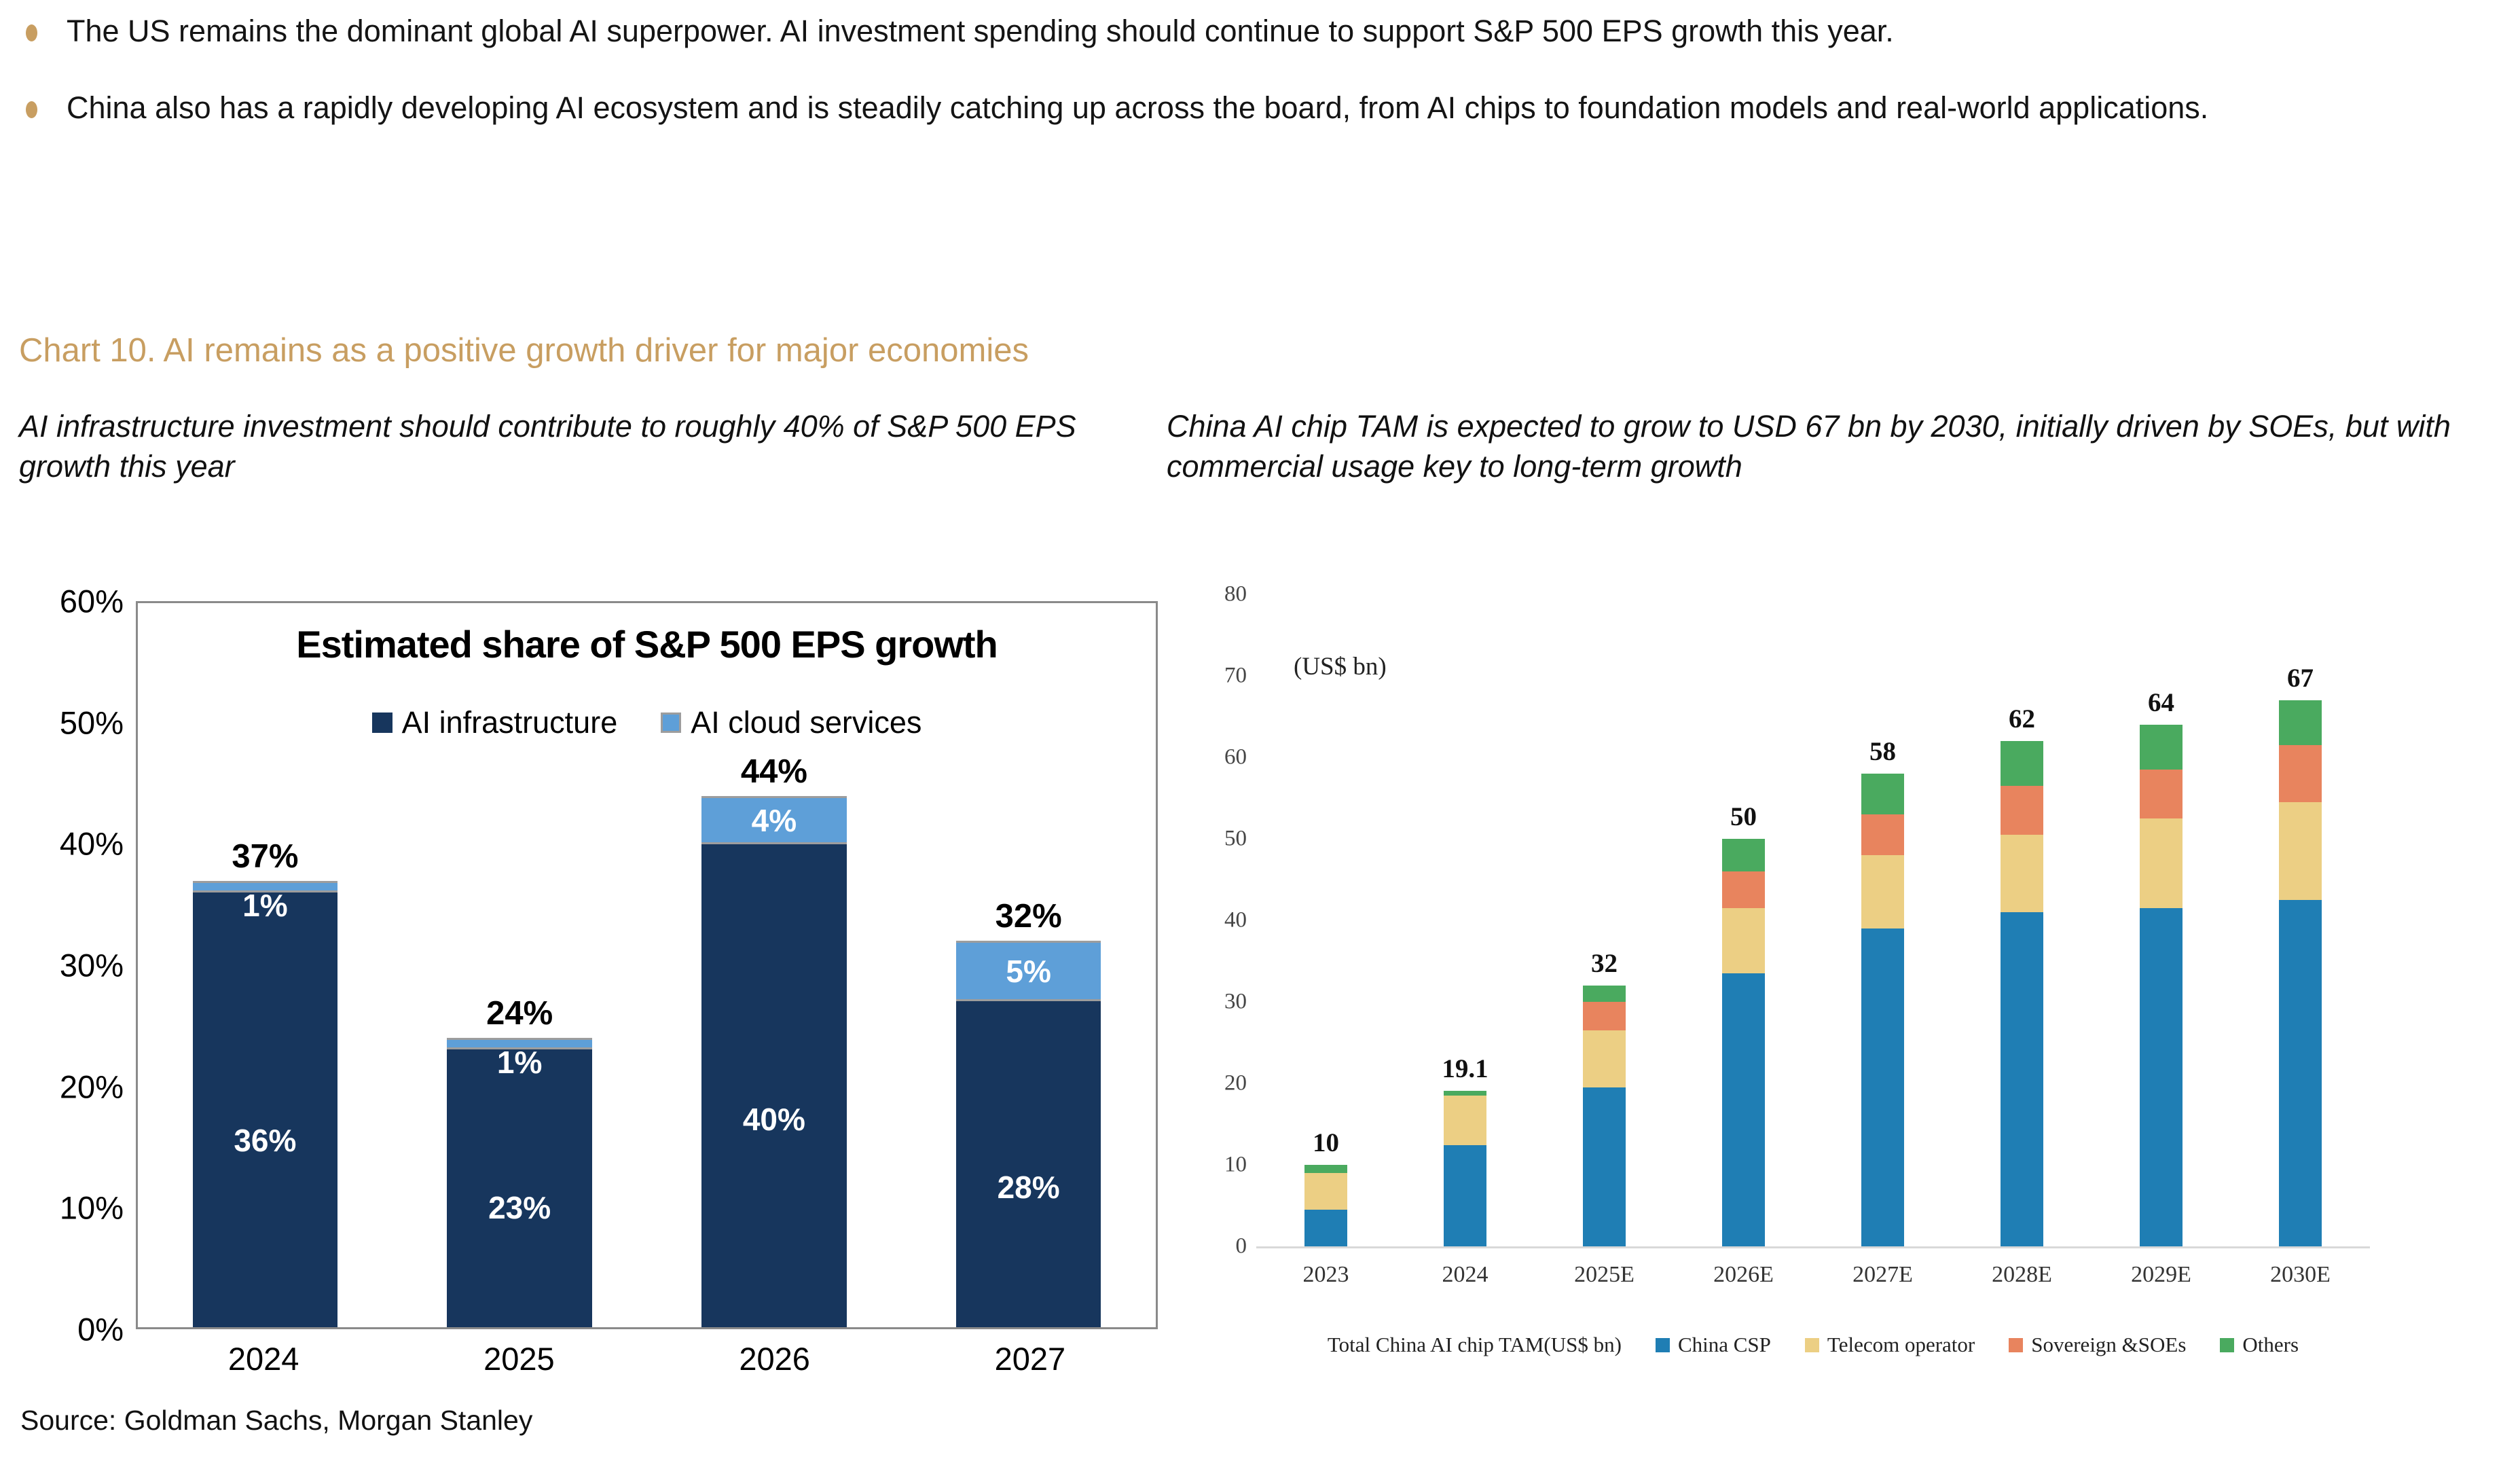  I want to click on right-chart-y-axis: 0 10 20 30 40 50 60 70 80, so click(1236, 921).